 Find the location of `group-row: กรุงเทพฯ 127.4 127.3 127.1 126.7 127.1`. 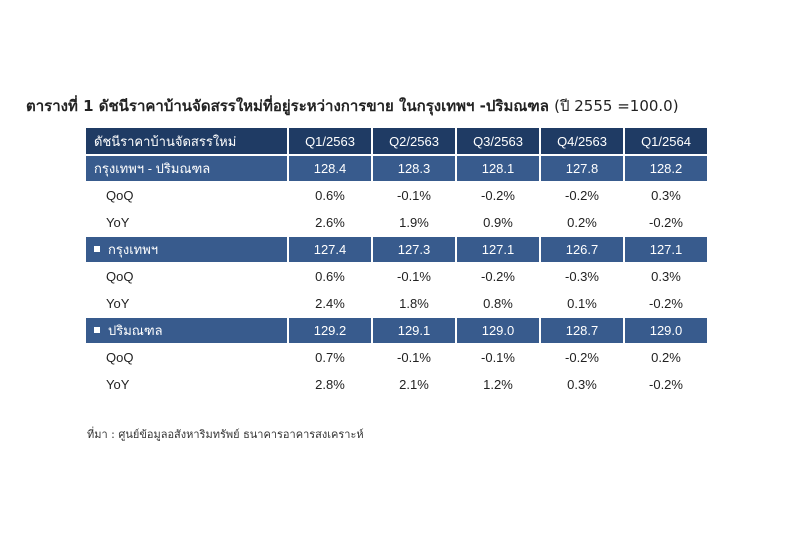

group-row: กรุงเทพฯ 127.4 127.3 127.1 126.7 127.1 is located at coordinates (397, 250).